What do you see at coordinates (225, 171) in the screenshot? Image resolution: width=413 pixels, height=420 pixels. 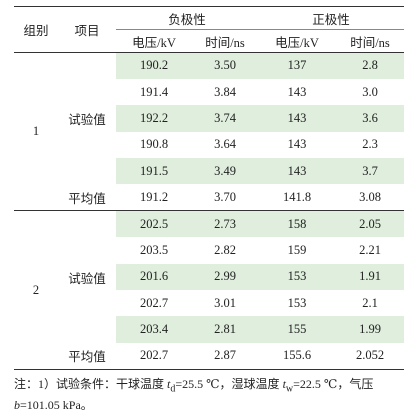 I see `table-cell: 3.49` at bounding box center [225, 171].